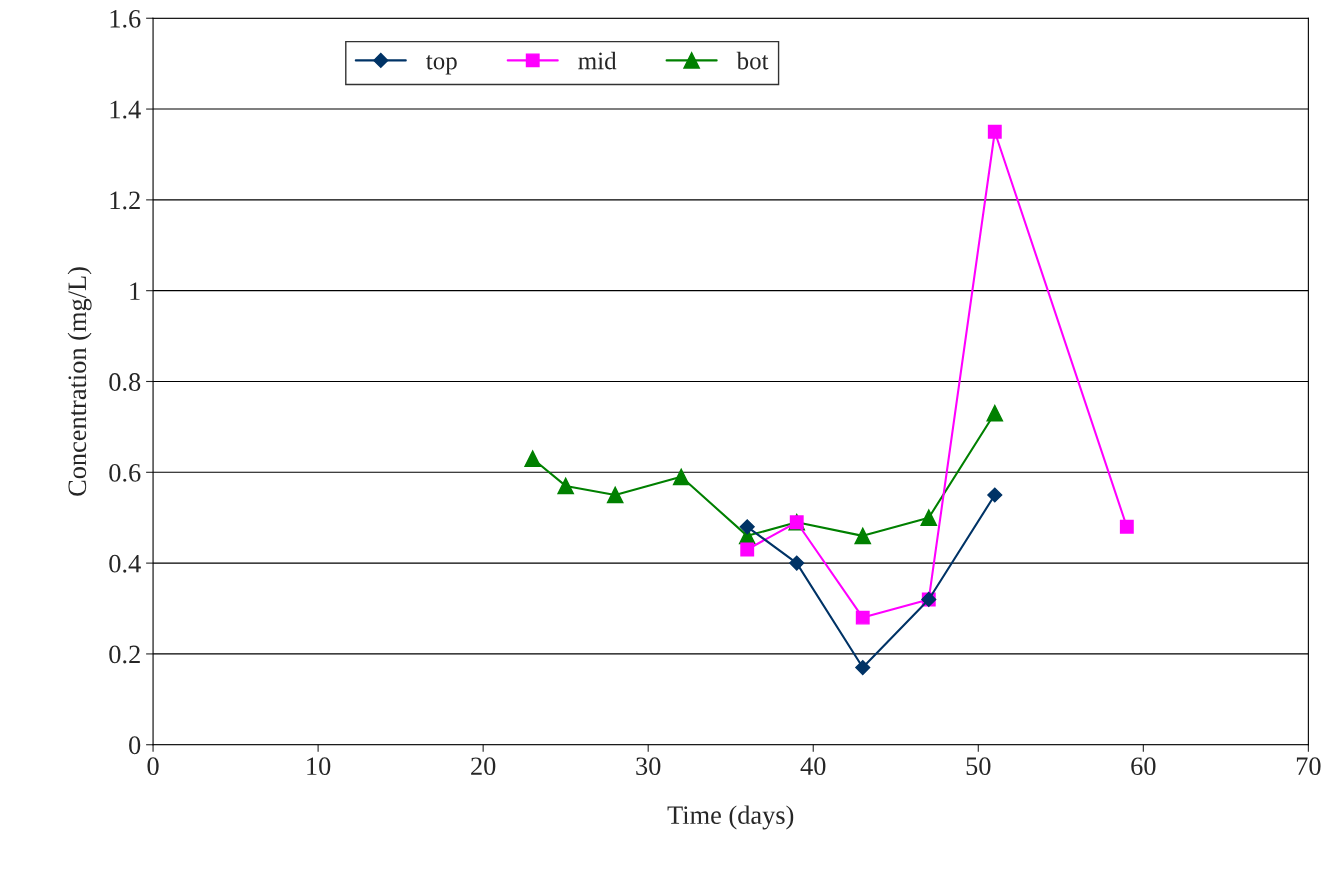  Describe the element at coordinates (153, 766) in the screenshot. I see `x-tick-label: 0` at that location.